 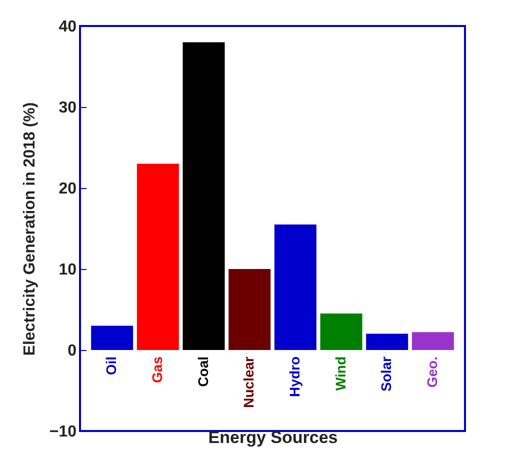 I want to click on x-tick-label: Oil, so click(x=111, y=366).